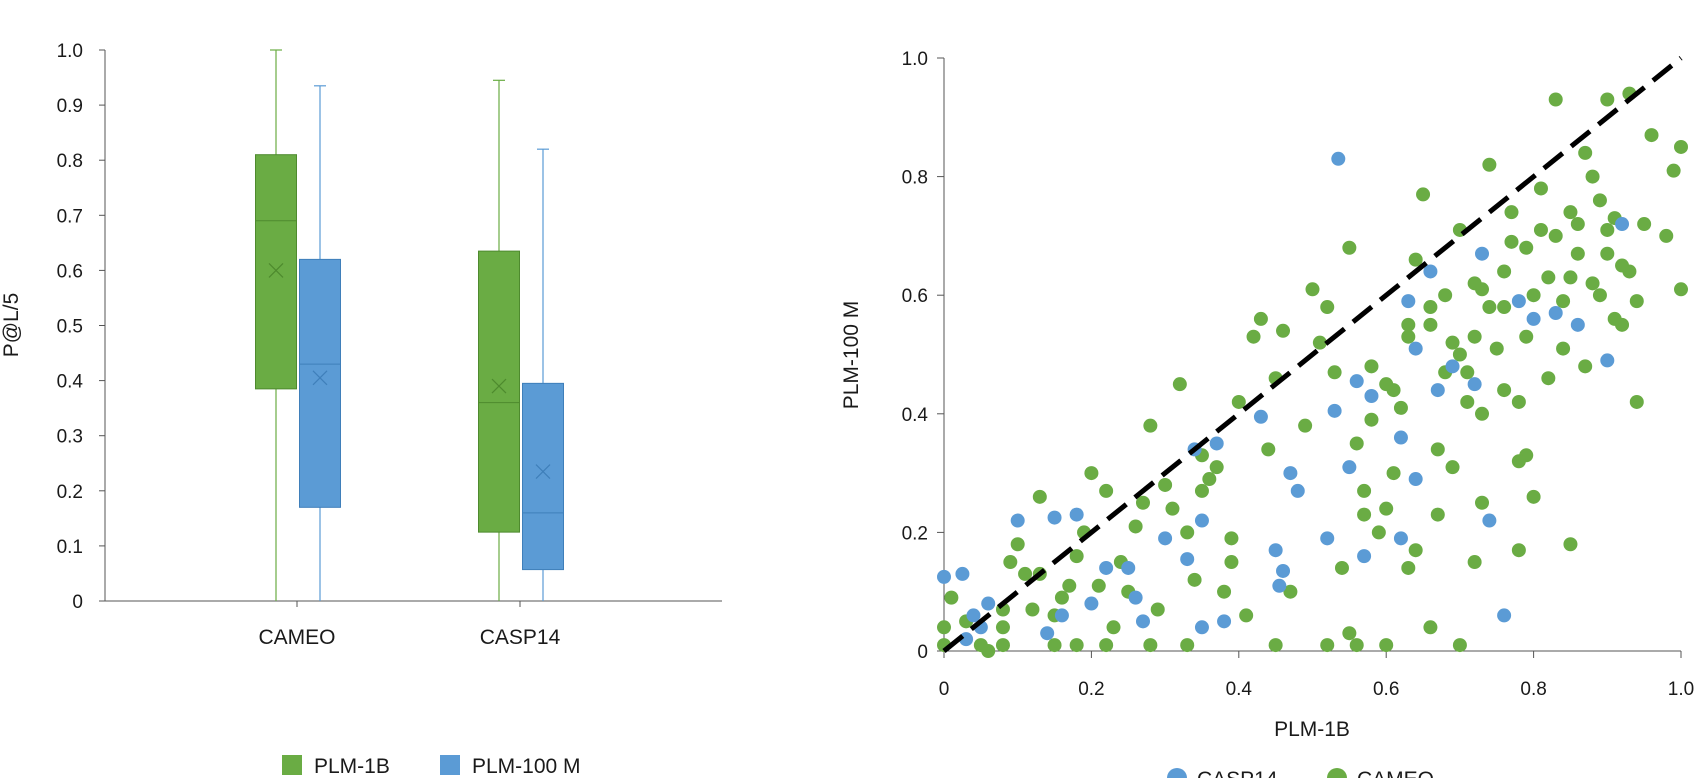  I want to click on y-tick-label: 0.1, so click(70, 547).